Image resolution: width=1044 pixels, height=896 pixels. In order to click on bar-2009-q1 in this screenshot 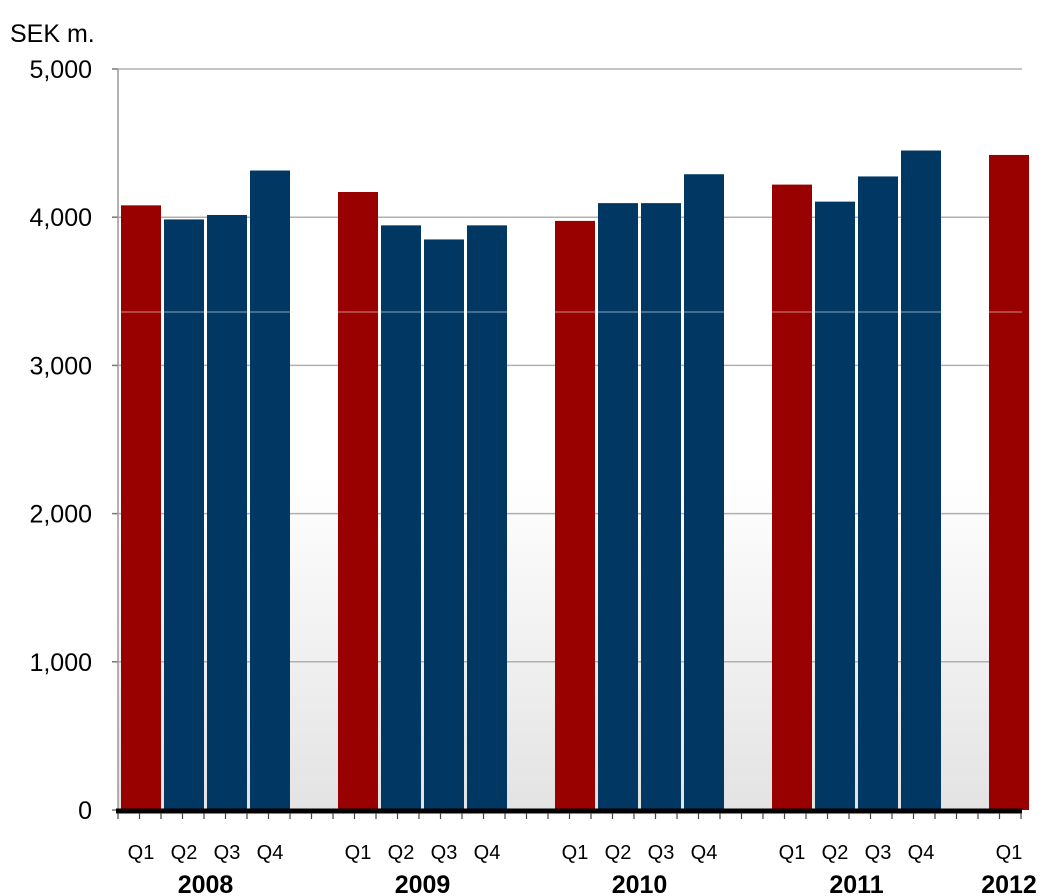, I will do `click(358, 501)`.